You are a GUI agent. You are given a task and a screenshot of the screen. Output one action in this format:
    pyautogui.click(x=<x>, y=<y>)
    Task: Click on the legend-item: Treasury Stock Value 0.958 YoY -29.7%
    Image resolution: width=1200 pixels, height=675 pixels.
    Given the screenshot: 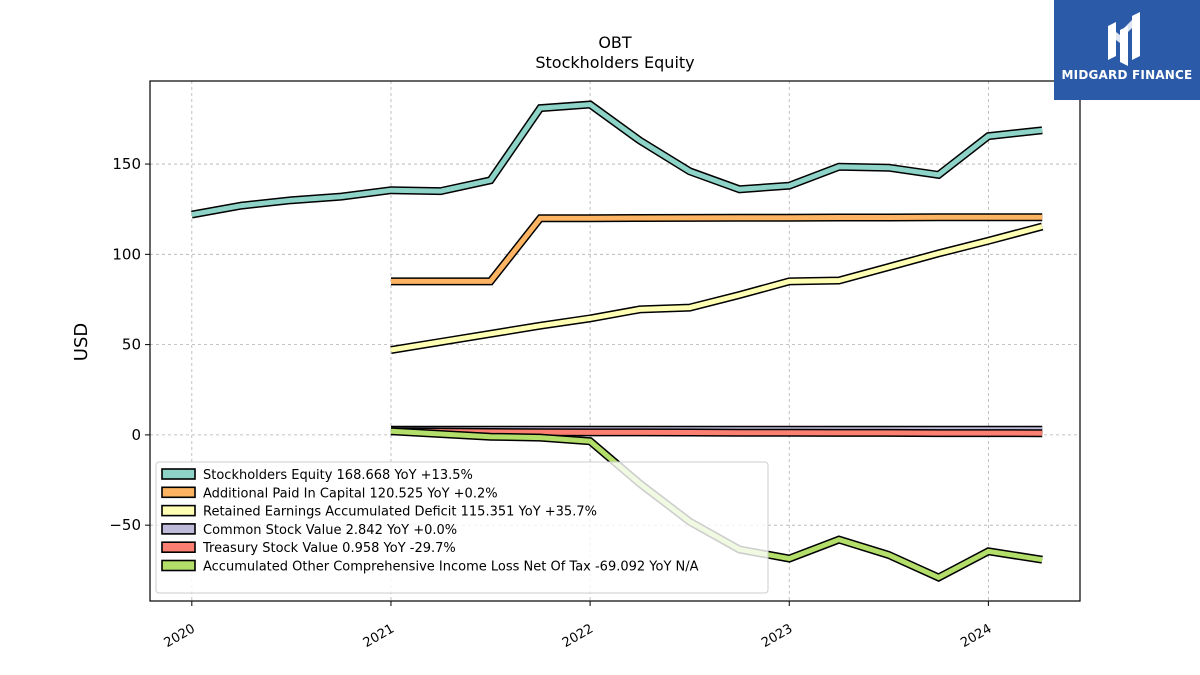 What is the action you would take?
    pyautogui.click(x=308, y=548)
    